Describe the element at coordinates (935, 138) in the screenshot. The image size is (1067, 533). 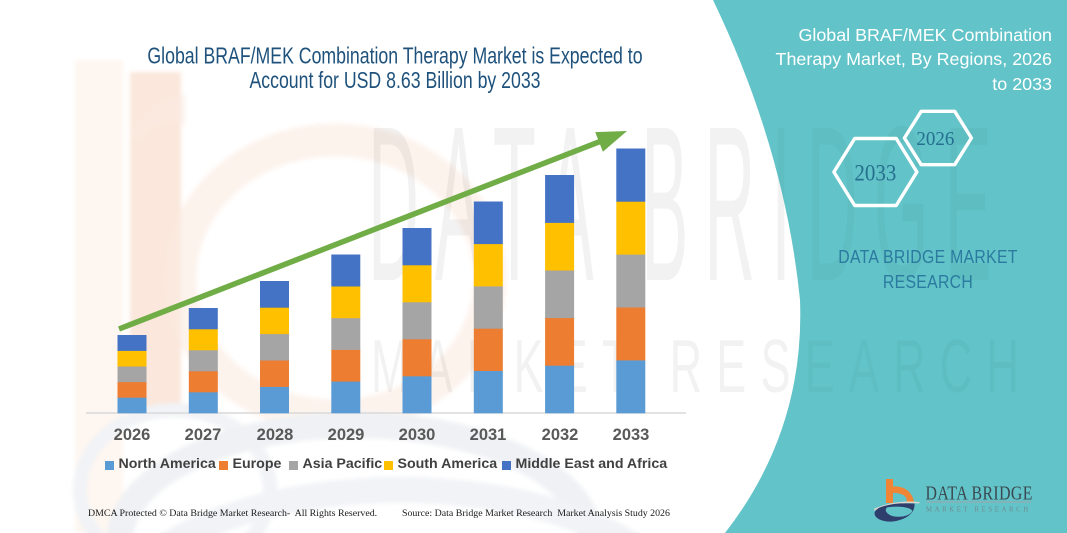
I see `svg-text: 2026` at that location.